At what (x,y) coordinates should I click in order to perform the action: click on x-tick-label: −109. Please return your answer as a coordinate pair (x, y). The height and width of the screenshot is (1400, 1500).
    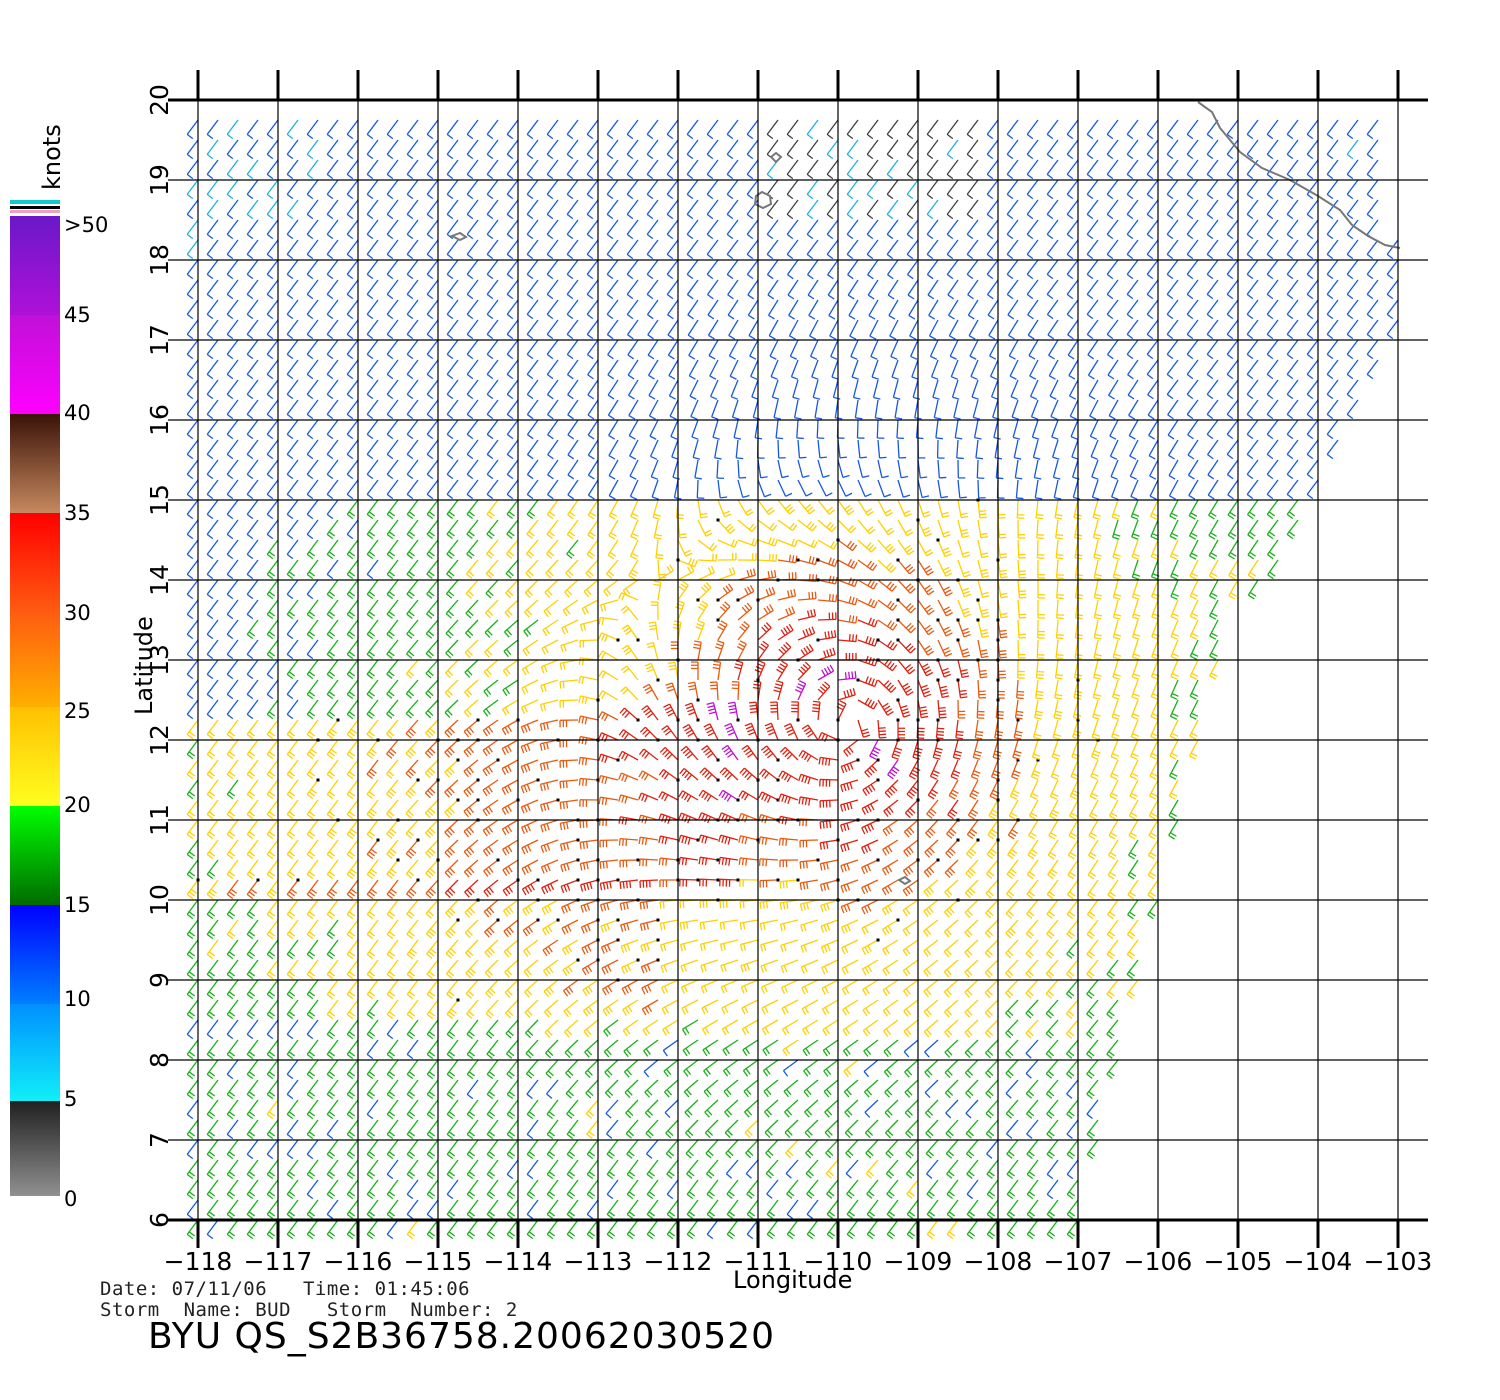
    Looking at the image, I should click on (918, 1261).